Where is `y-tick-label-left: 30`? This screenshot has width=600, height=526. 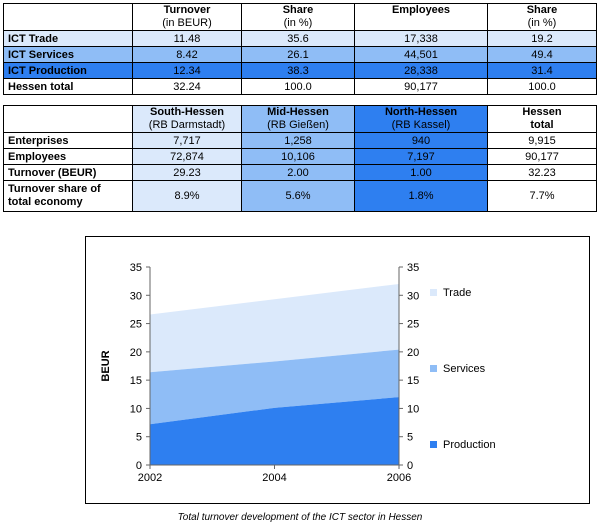 y-tick-label-left: 30 is located at coordinates (136, 296).